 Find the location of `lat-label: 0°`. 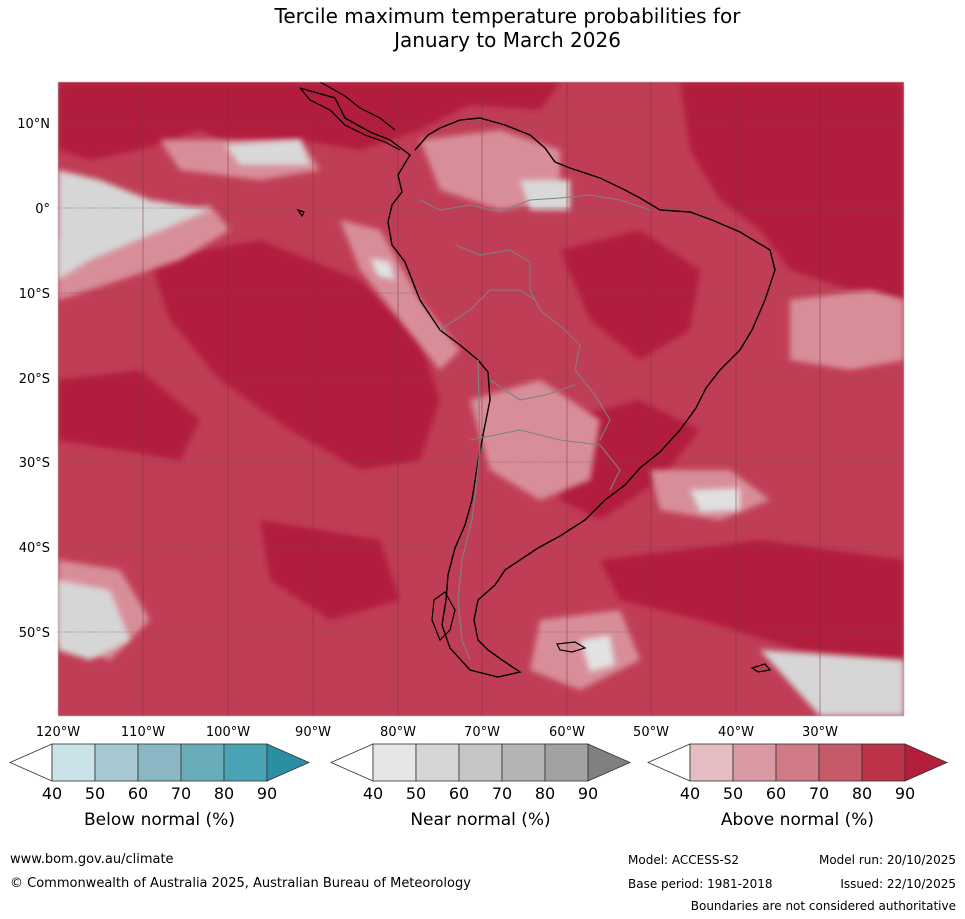

lat-label: 0° is located at coordinates (42, 209).